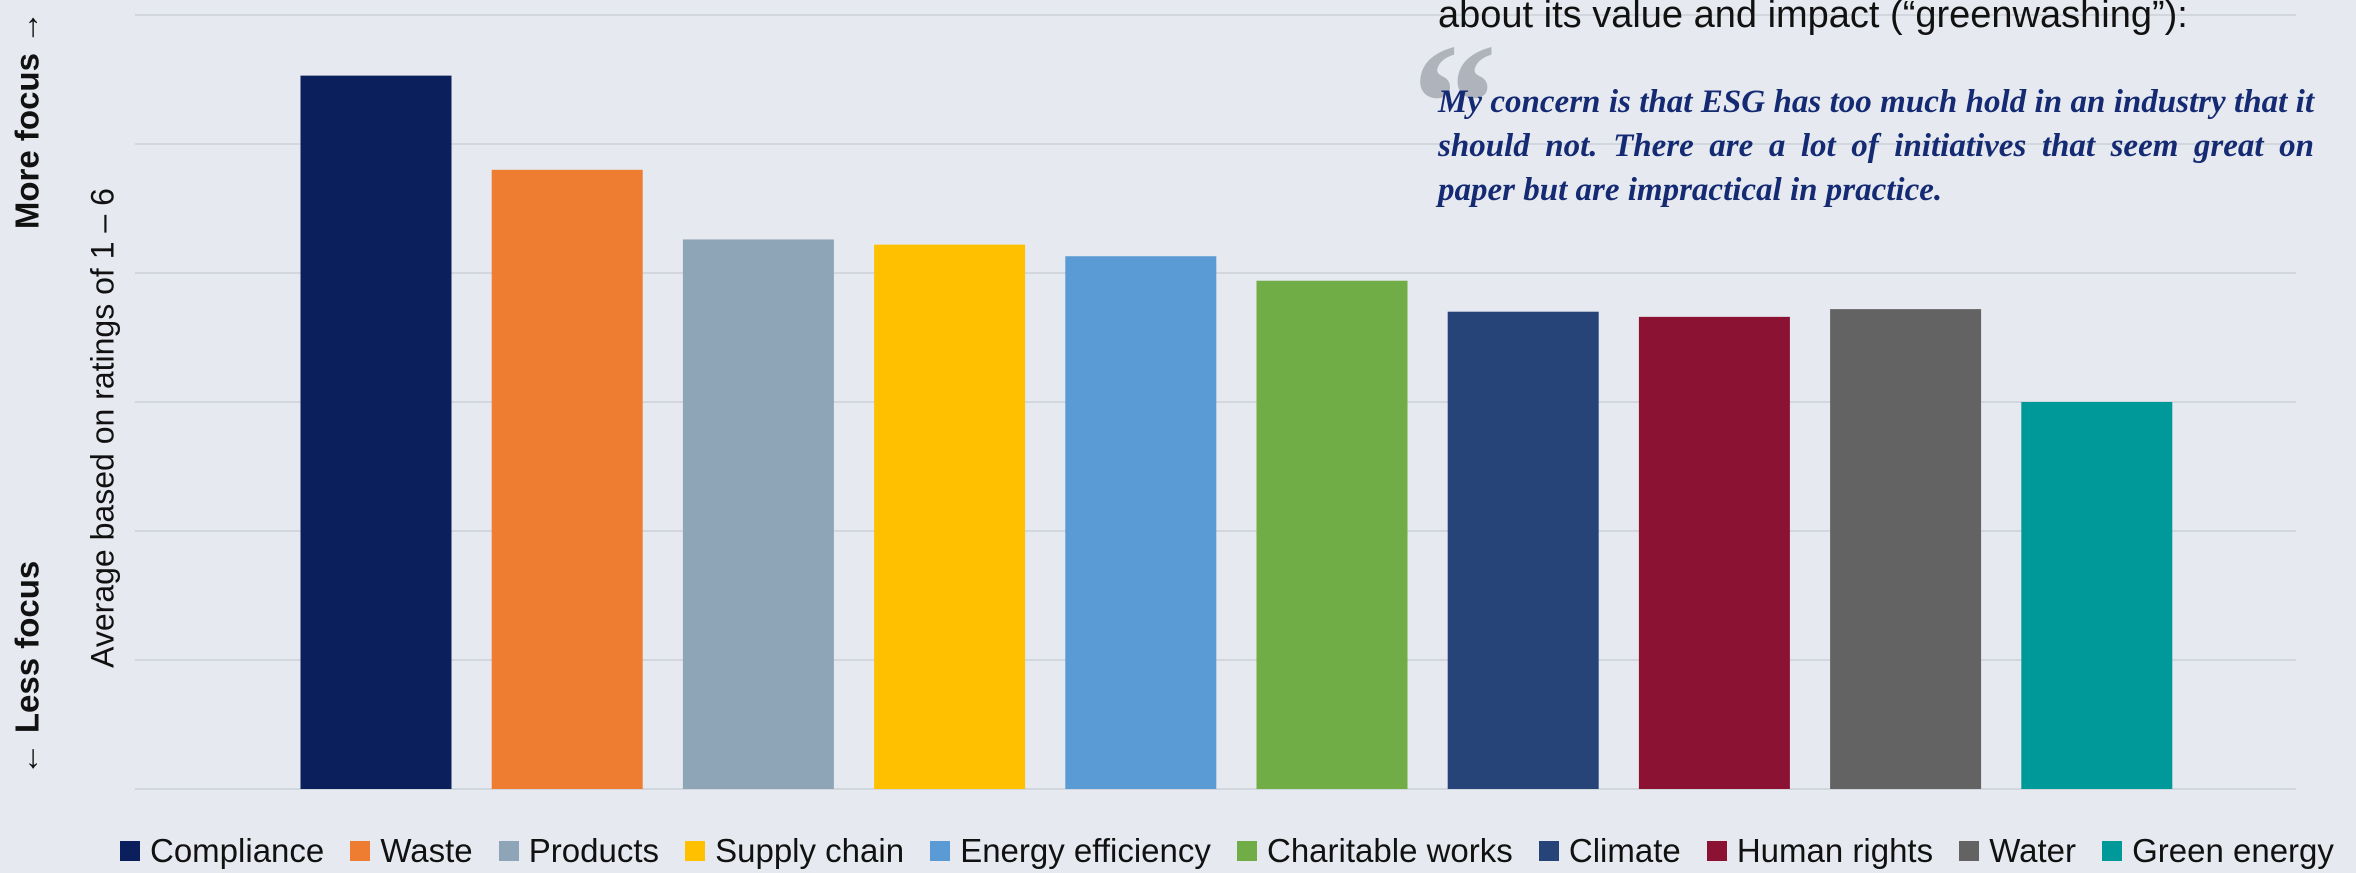  I want to click on legend-item: Products, so click(578, 851).